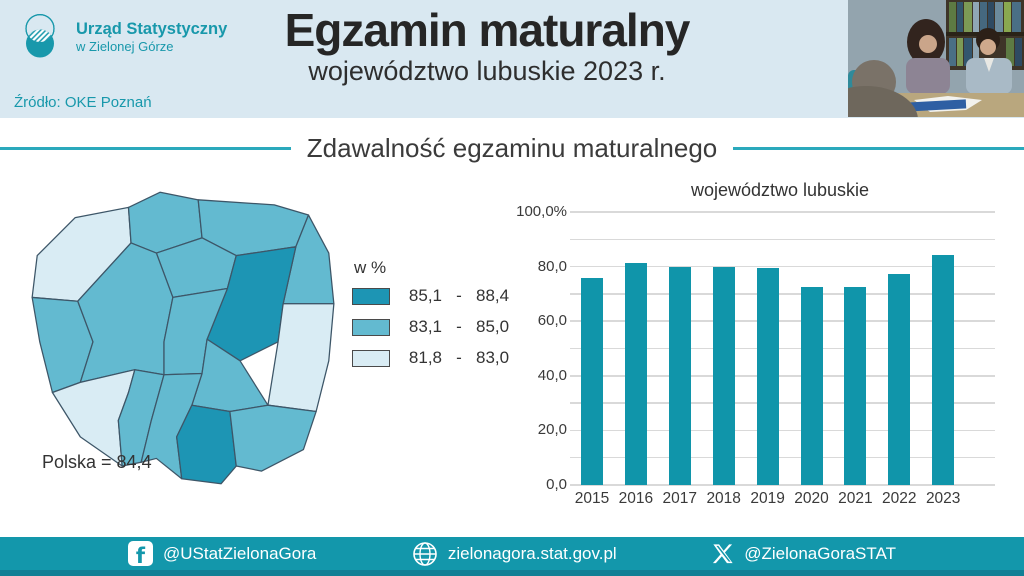  I want to click on logo-text: Urząd Statystyczny w Zielonej Górze, so click(151, 37).